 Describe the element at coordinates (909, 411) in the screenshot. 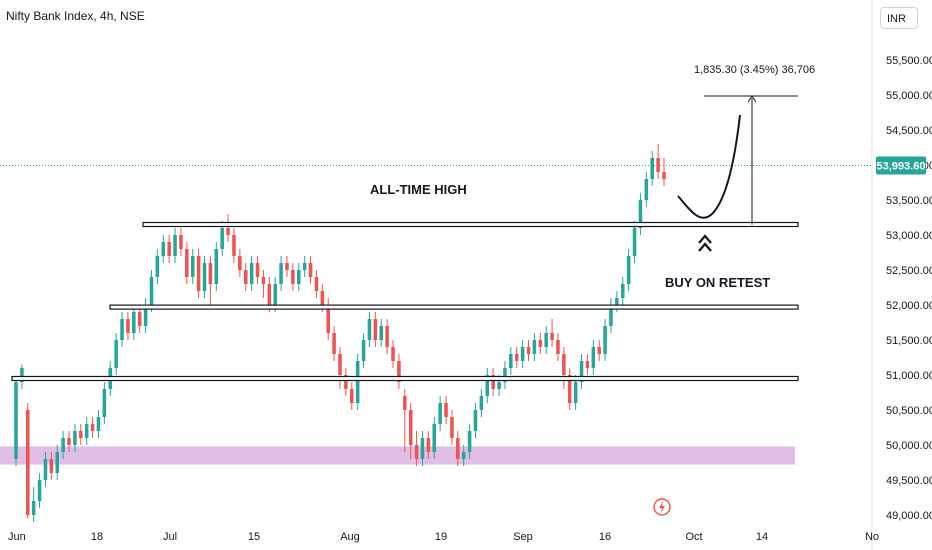

I see `y-tick-label: 50,500.00` at that location.